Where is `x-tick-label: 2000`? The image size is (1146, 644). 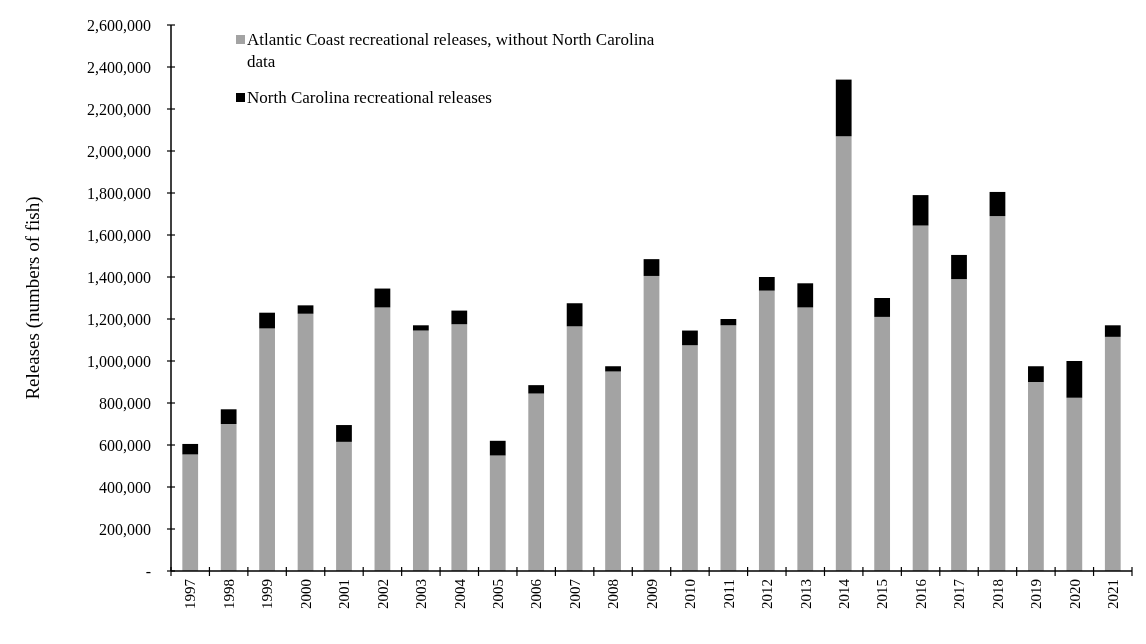
x-tick-label: 2000 is located at coordinates (305, 594).